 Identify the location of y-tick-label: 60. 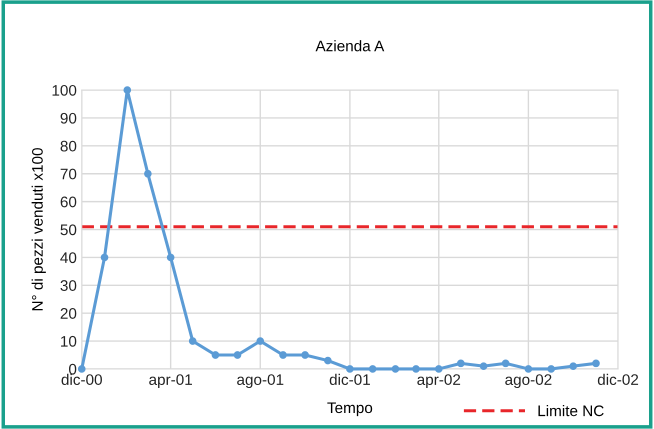
(68, 202).